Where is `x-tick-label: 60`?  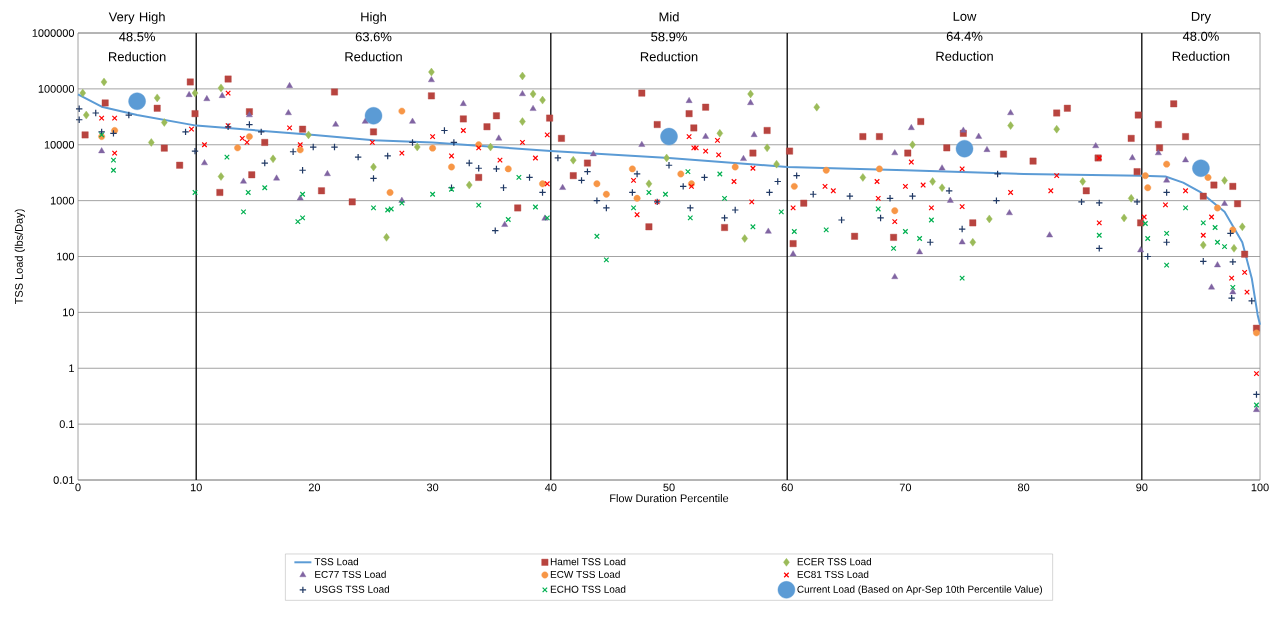 x-tick-label: 60 is located at coordinates (787, 487).